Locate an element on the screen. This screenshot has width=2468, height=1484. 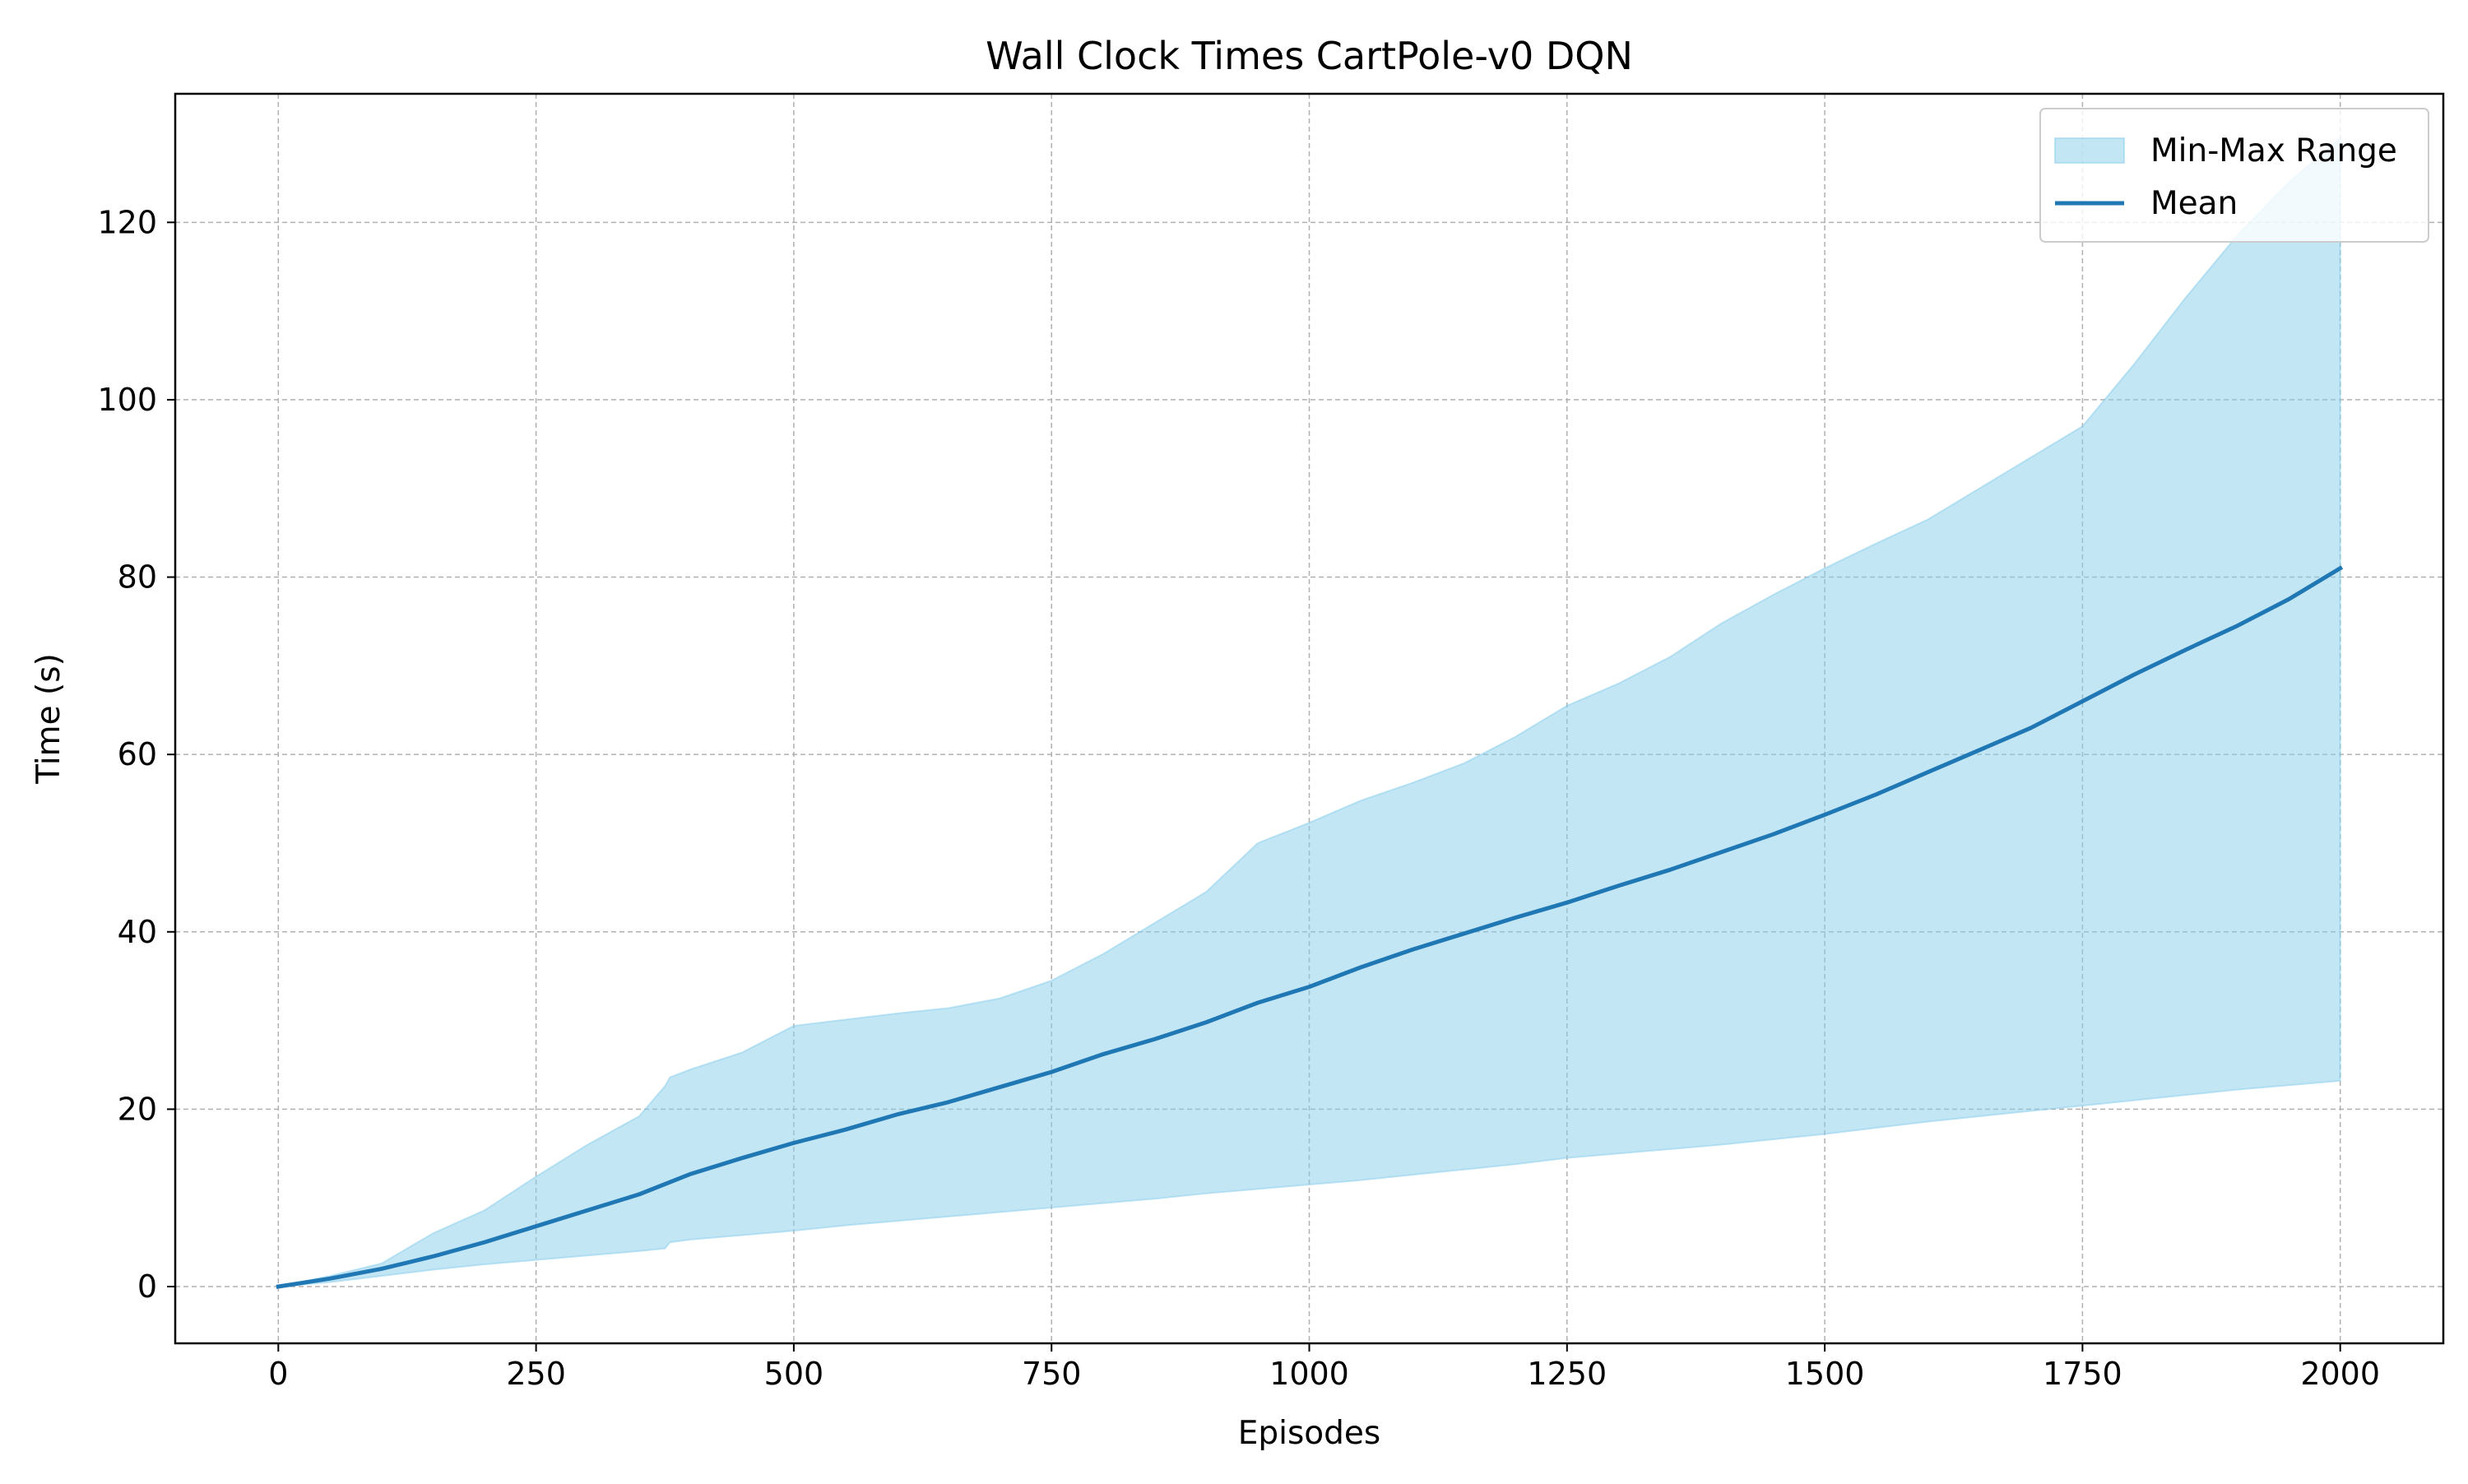
x-tick-label: 1750 is located at coordinates (2082, 1374).